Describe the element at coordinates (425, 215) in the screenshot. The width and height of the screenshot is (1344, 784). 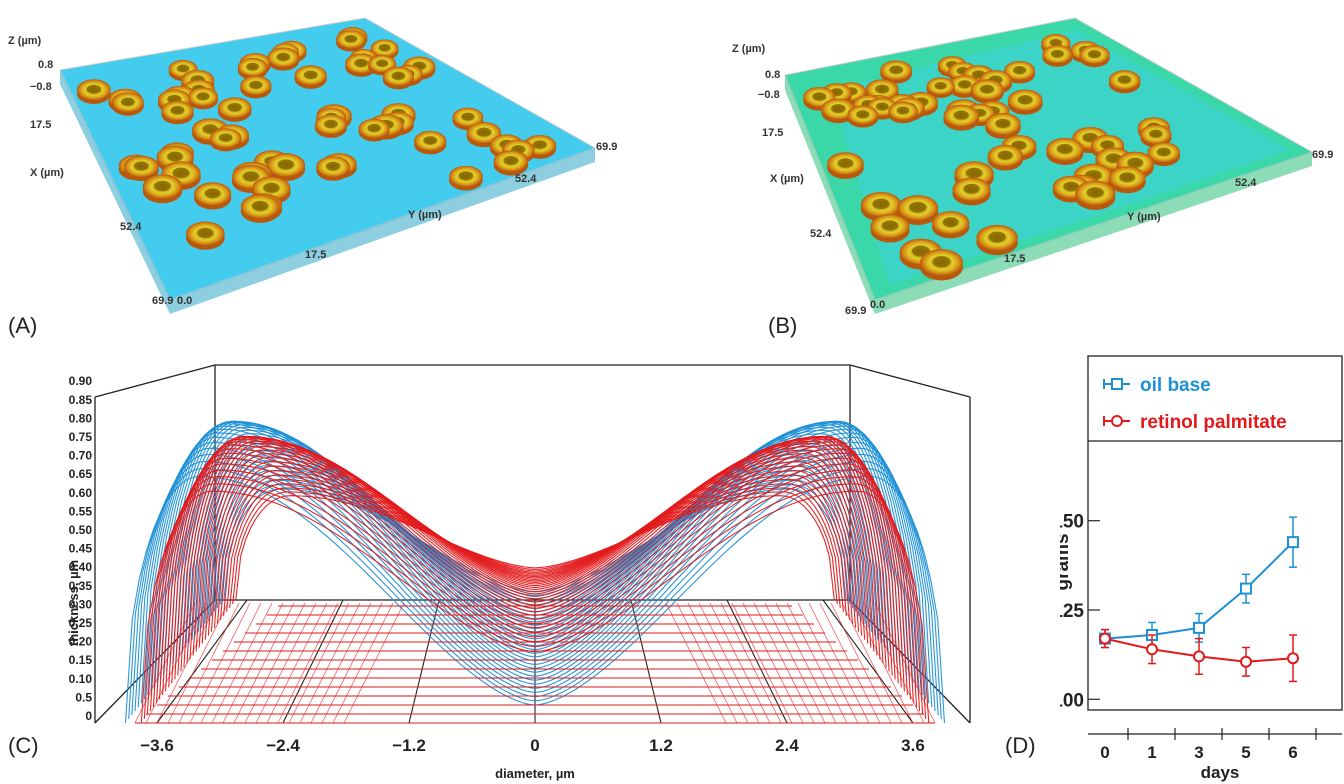
I see `y-axis-label-a: Y (µm)` at that location.